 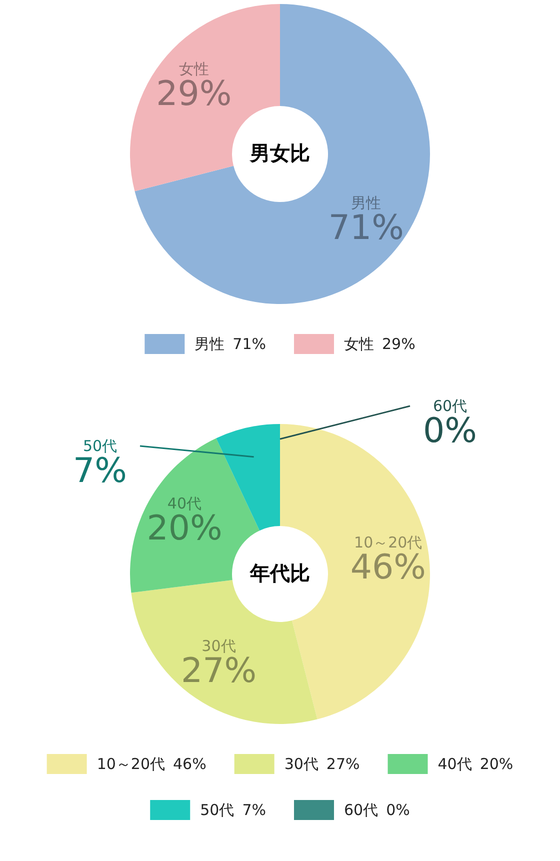 What do you see at coordinates (219, 646) in the screenshot?
I see `slice-label: 30代` at bounding box center [219, 646].